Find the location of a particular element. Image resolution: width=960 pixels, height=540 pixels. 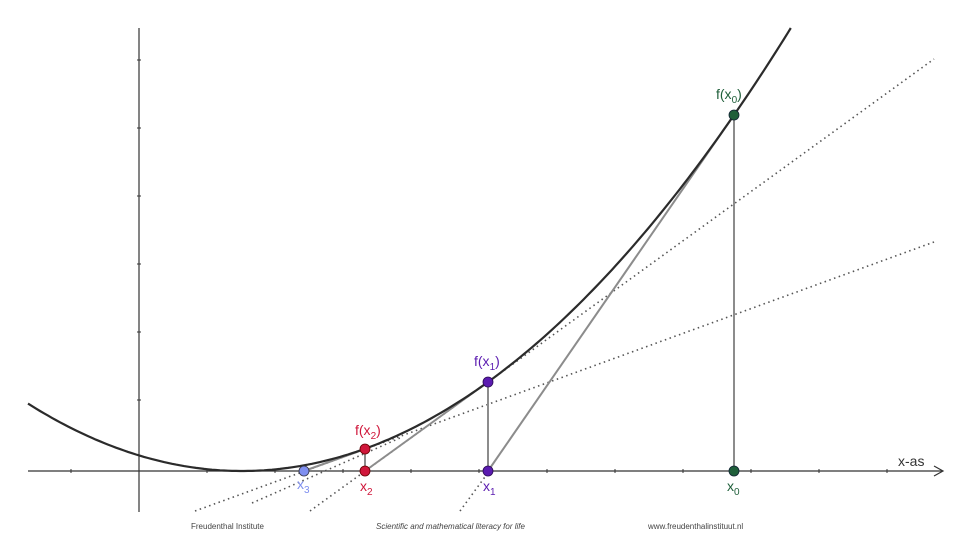

point-fx0 is located at coordinates (734, 115).